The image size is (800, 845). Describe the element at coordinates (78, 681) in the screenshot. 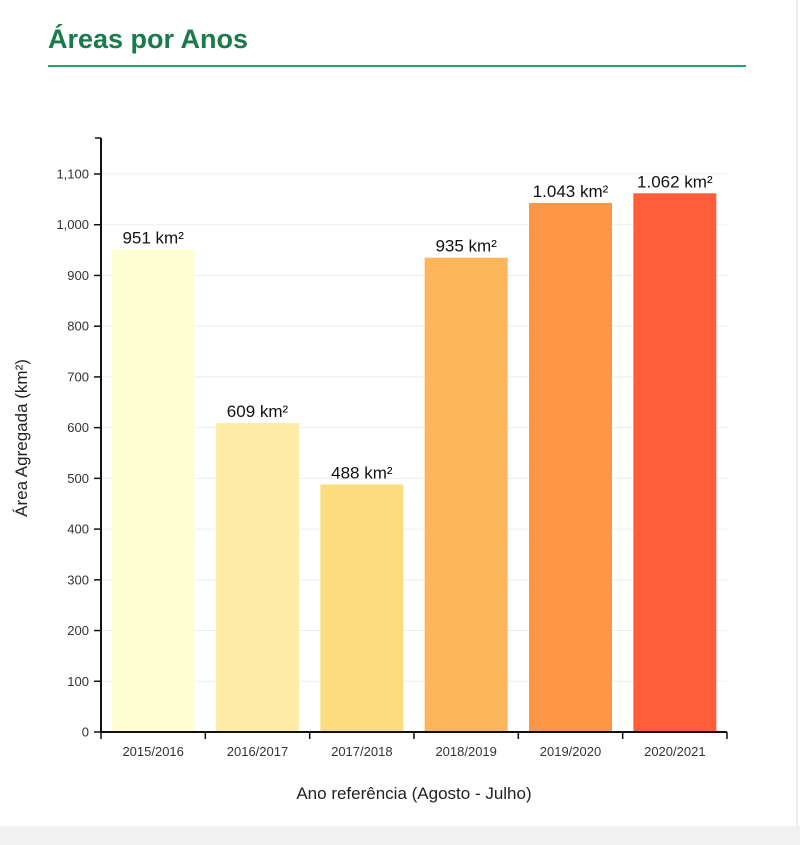

I see `y-tick-label: 100` at that location.